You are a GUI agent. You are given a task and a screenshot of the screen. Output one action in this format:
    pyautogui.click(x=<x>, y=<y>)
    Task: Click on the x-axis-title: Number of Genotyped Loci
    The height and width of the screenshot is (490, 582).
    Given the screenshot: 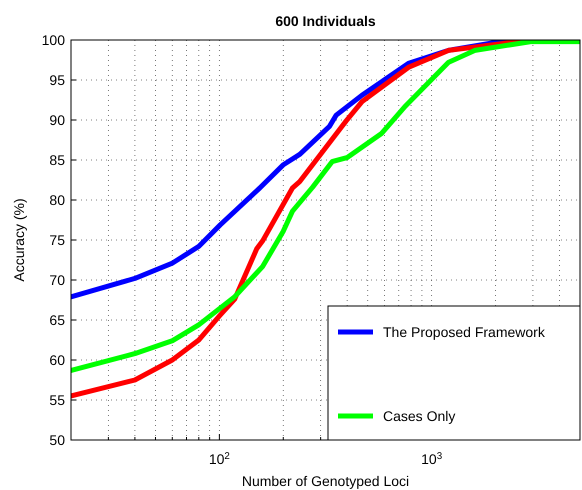 What is the action you would take?
    pyautogui.click(x=326, y=481)
    